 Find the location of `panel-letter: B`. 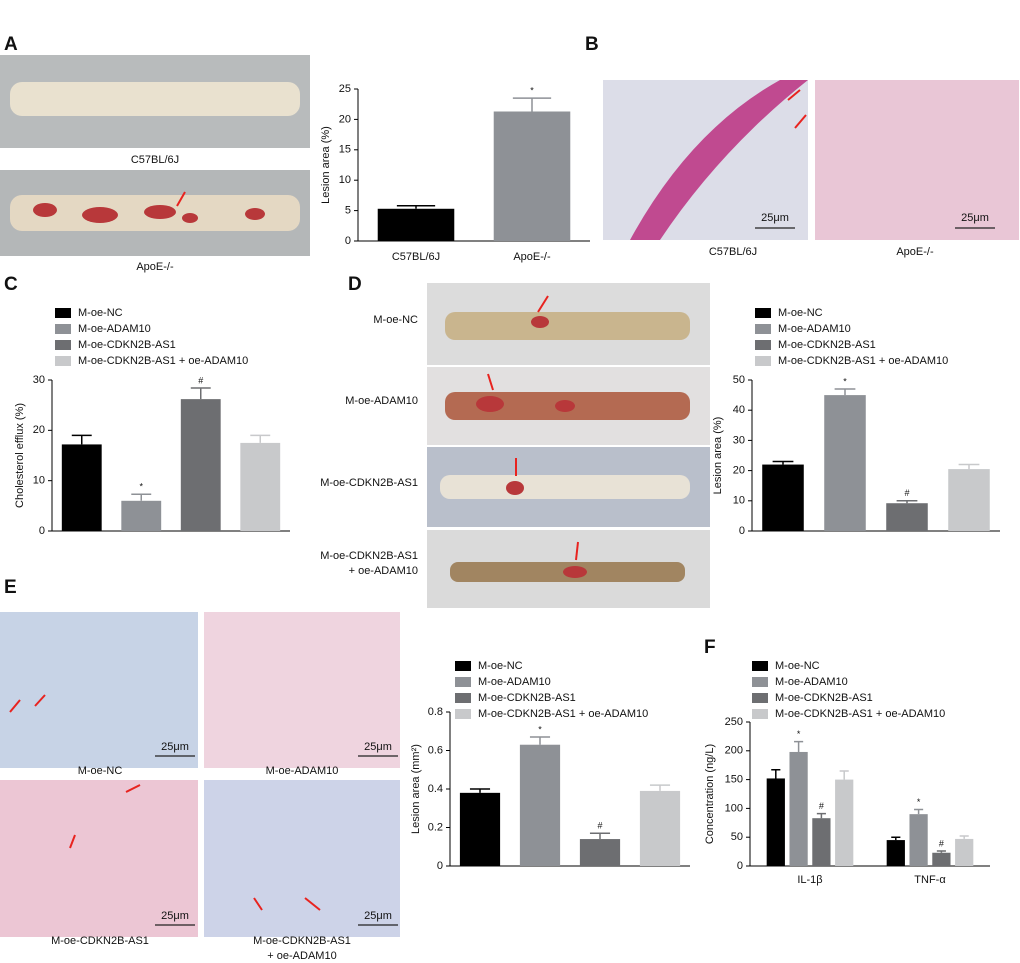

panel-letter: B is located at coordinates (592, 44).